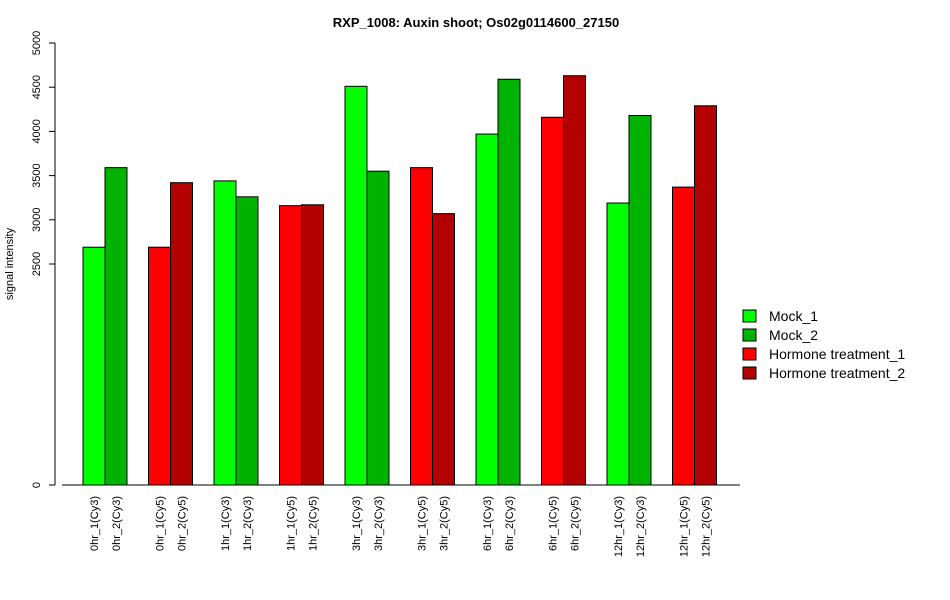 Image resolution: width=950 pixels, height=600 pixels. What do you see at coordinates (37, 264) in the screenshot?
I see `y-tick-label: 2500` at bounding box center [37, 264].